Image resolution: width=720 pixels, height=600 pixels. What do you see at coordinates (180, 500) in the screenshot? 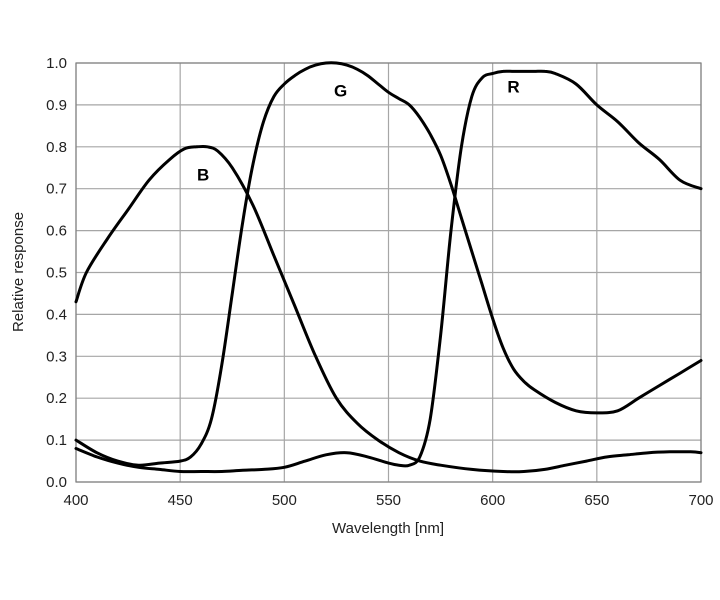
I see `x-tick-label: 450` at bounding box center [180, 500].